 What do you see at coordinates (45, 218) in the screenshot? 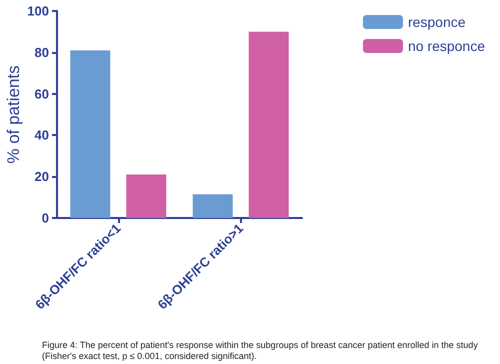
I see `y-tick-label: 0` at bounding box center [45, 218].